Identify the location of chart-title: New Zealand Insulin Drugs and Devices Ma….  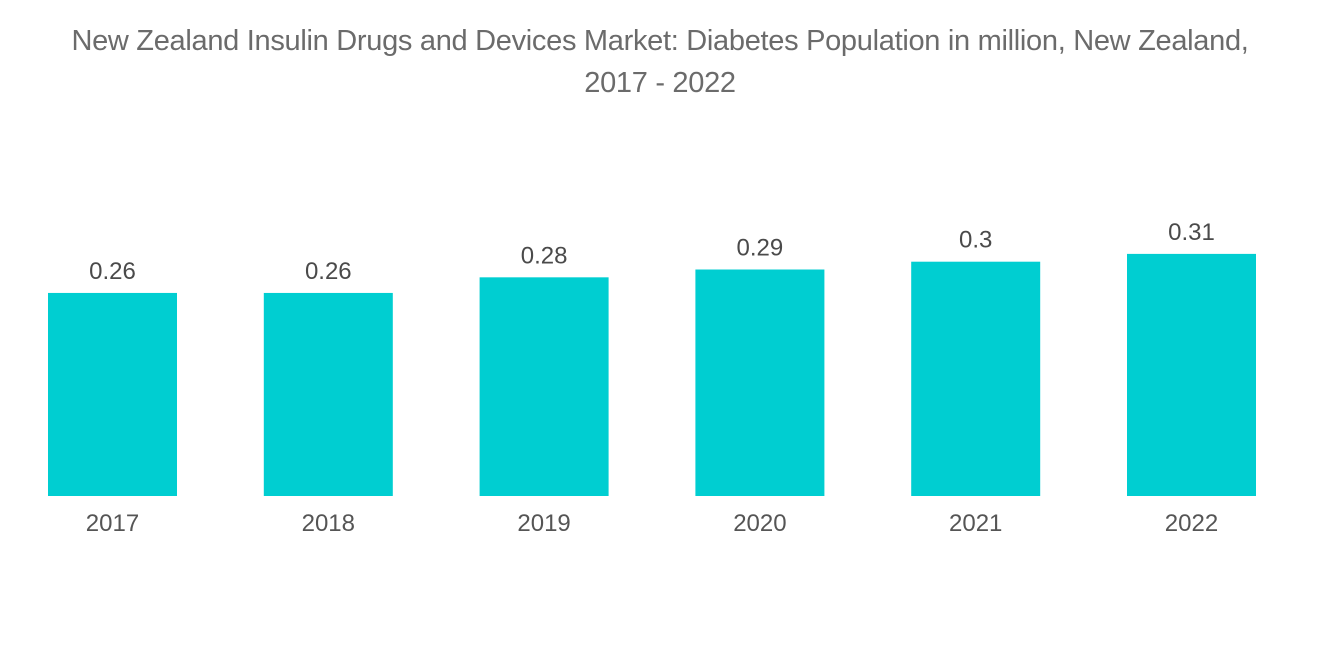
(660, 62).